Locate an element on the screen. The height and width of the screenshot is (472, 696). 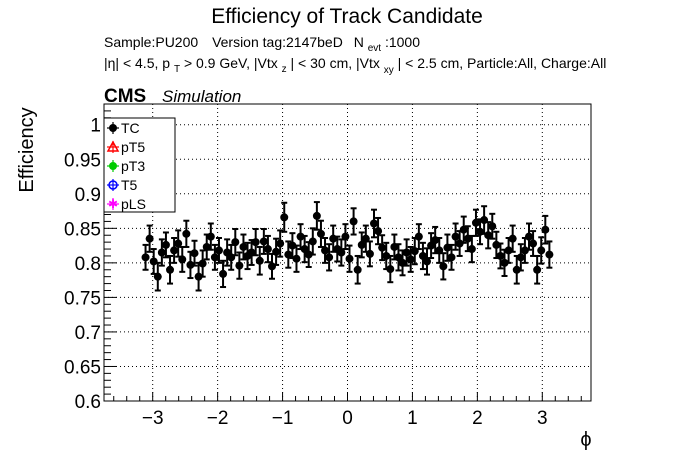
x-tick-label: 0 is located at coordinates (347, 418).